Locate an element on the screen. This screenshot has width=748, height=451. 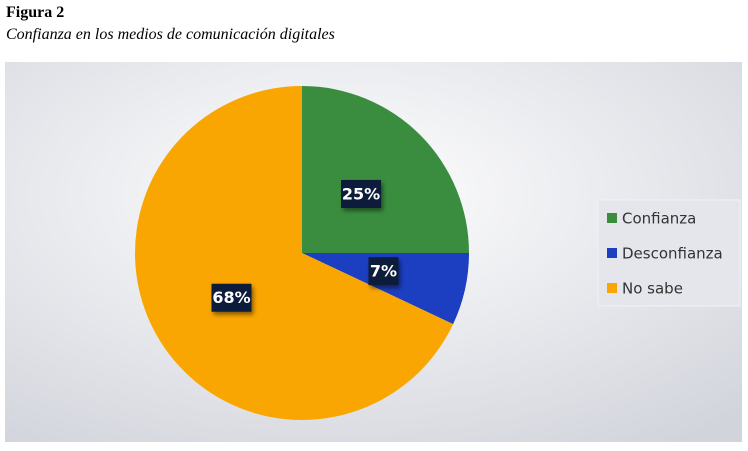
legend-entry: Desconfianza is located at coordinates (672, 254).